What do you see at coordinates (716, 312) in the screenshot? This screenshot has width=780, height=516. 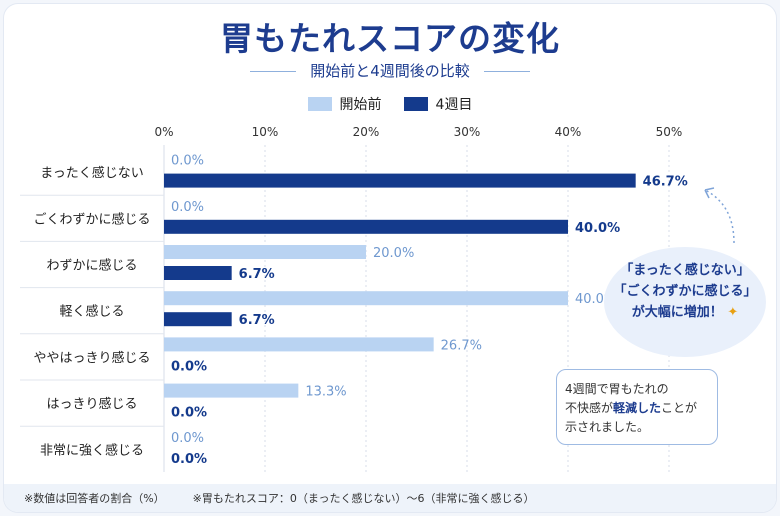 I see `callout-suffix: ！` at bounding box center [716, 312].